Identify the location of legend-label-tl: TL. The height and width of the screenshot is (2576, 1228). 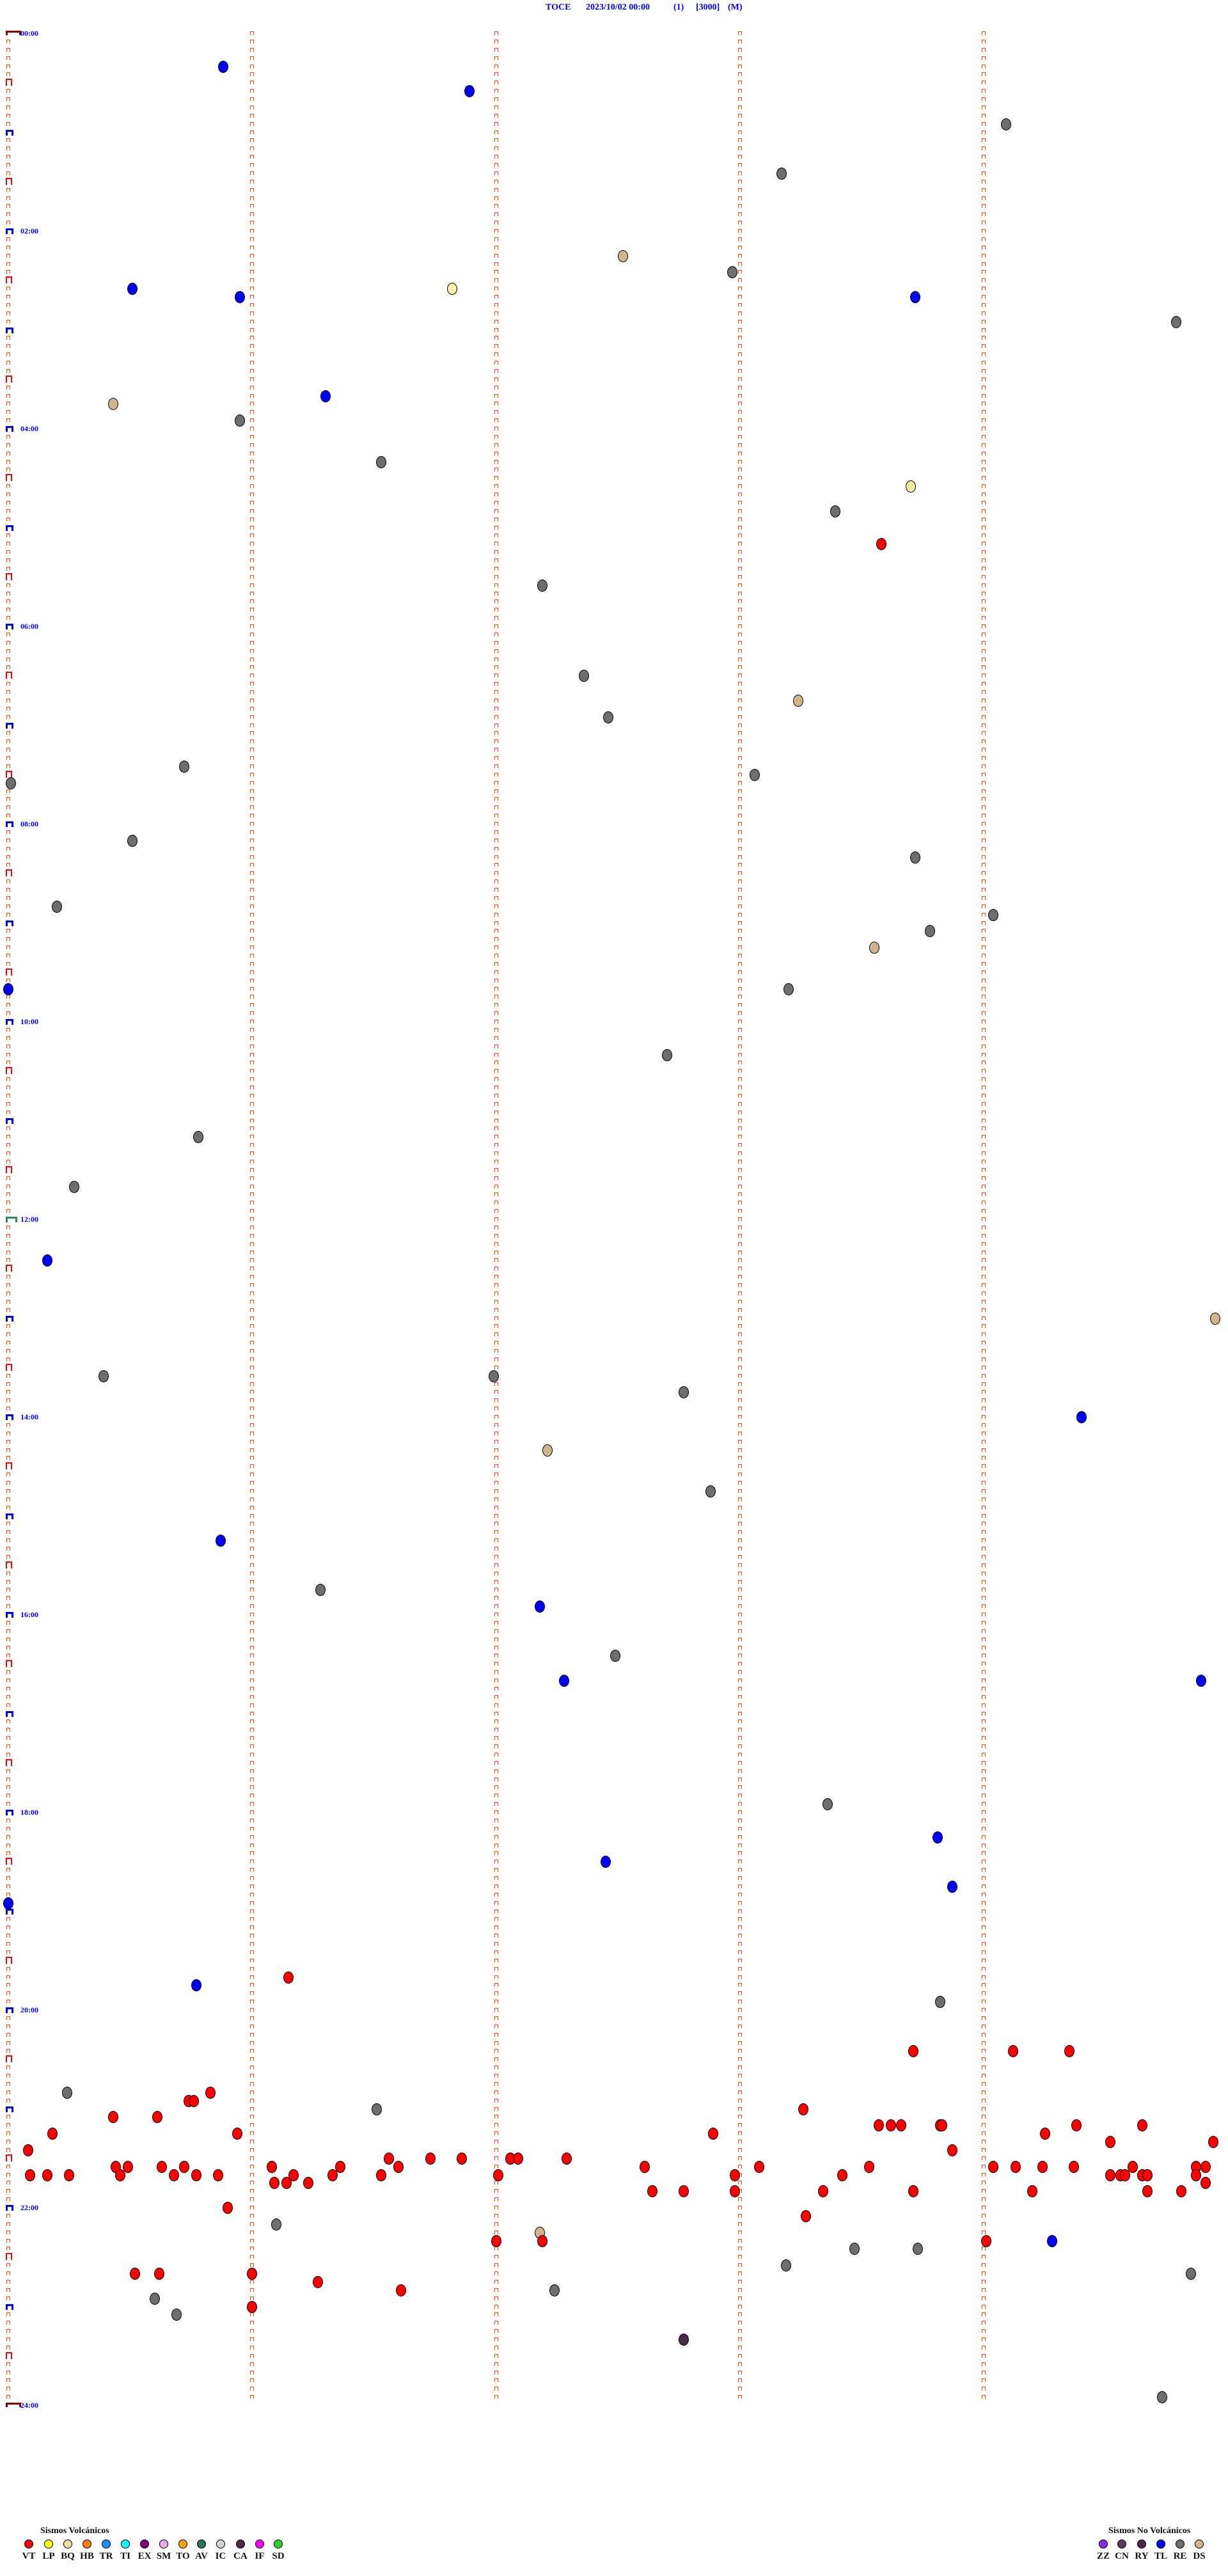
(1161, 2556).